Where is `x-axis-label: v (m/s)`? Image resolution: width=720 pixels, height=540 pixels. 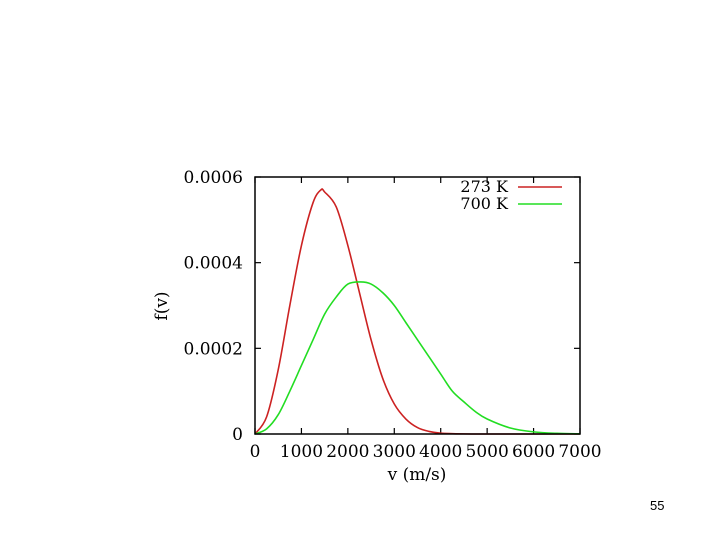 x-axis-label: v (m/s) is located at coordinates (417, 475).